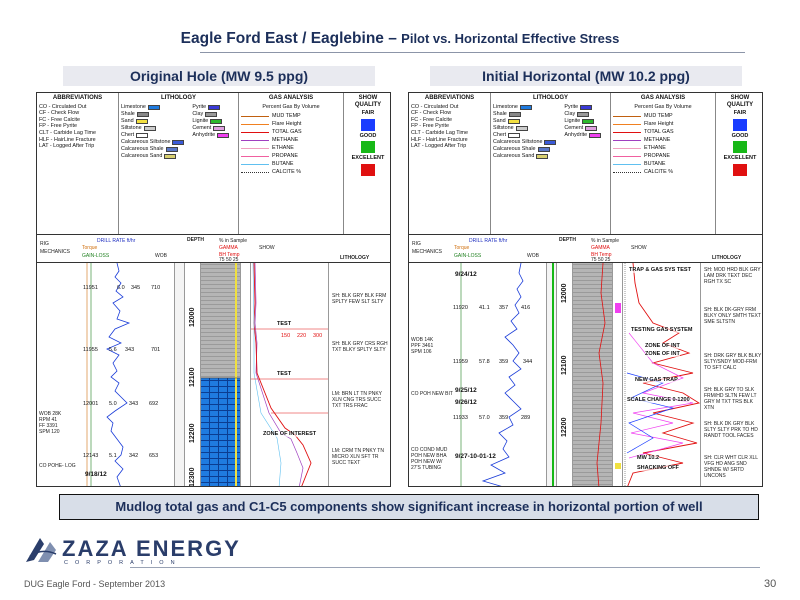 The width and height of the screenshot is (800, 600). I want to click on show-quality-heading: SHOW QUALITY, so click(368, 101).